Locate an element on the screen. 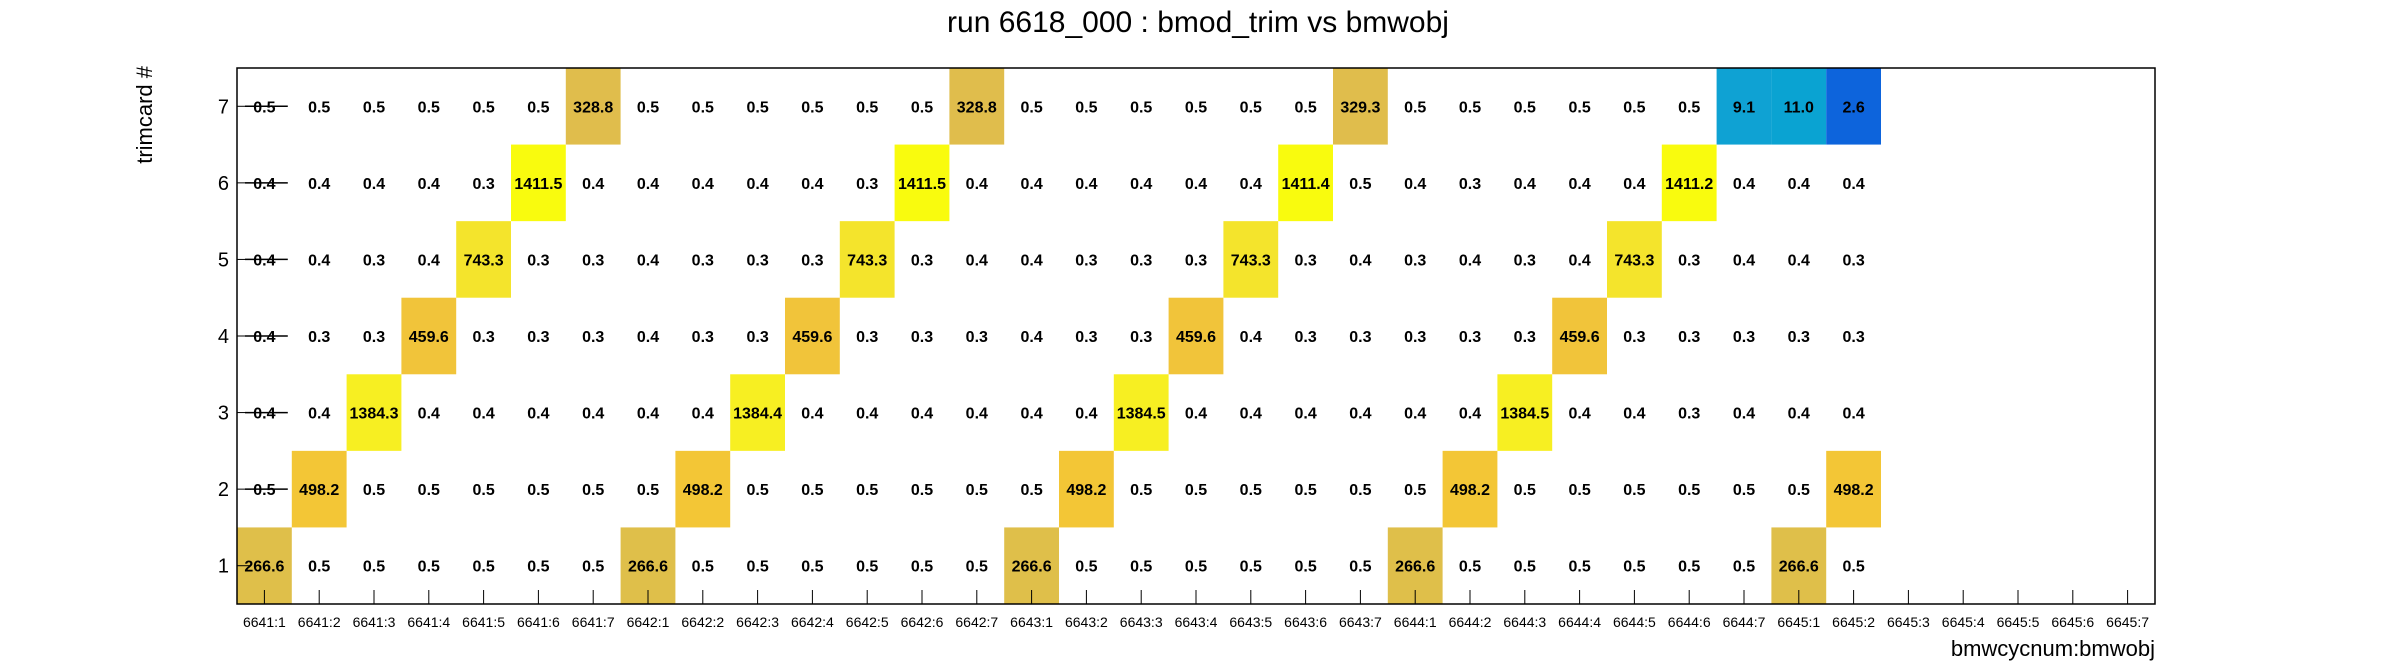 Image resolution: width=2396 pixels, height=672 pixels. x-tick-label: 6645:1 is located at coordinates (1798, 622).